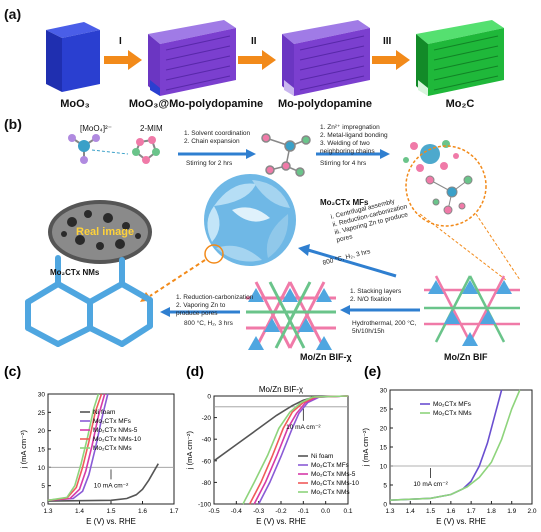  I want to click on real-image-ellipse, so click(100, 232).